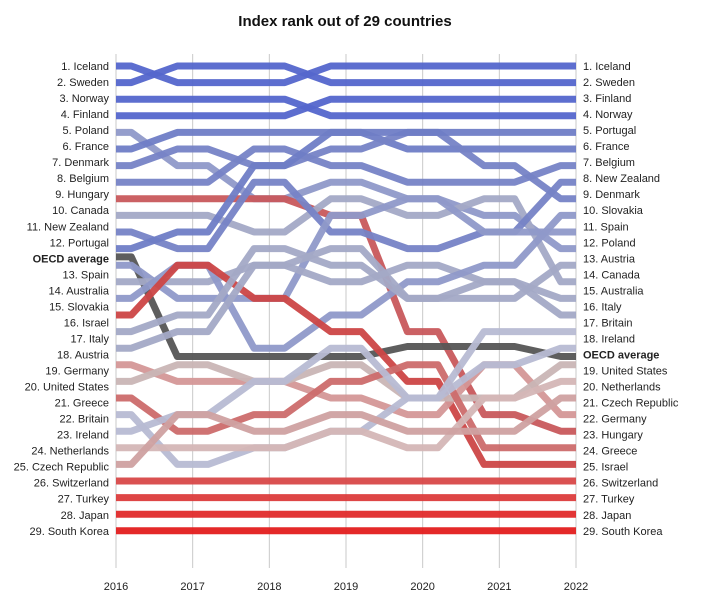  Describe the element at coordinates (606, 147) in the screenshot. I see `right-label: 6. France` at that location.